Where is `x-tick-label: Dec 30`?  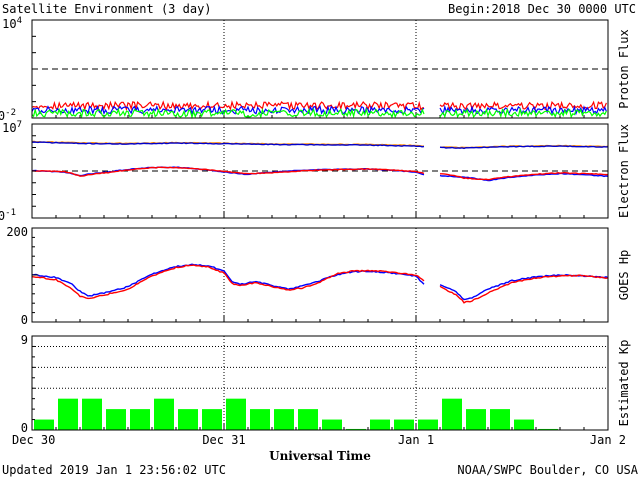 x-tick-label: Dec 30 is located at coordinates (33, 440).